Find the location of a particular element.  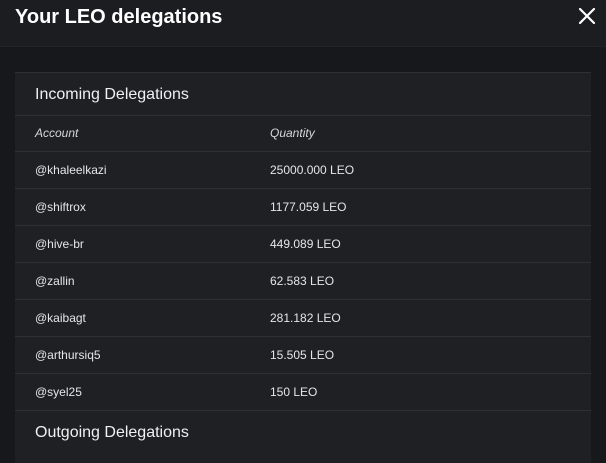

quantity-cell: 15.505 LEO is located at coordinates (302, 355).